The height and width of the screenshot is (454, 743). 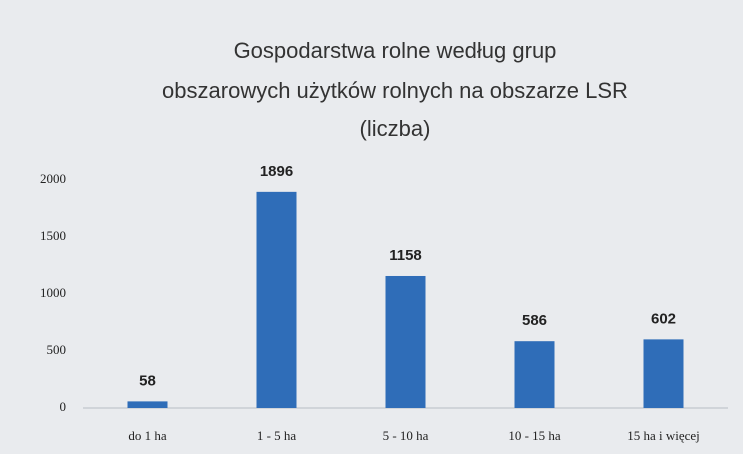 What do you see at coordinates (406, 435) in the screenshot?
I see `x-tick-label: 5 - 10 ha` at bounding box center [406, 435].